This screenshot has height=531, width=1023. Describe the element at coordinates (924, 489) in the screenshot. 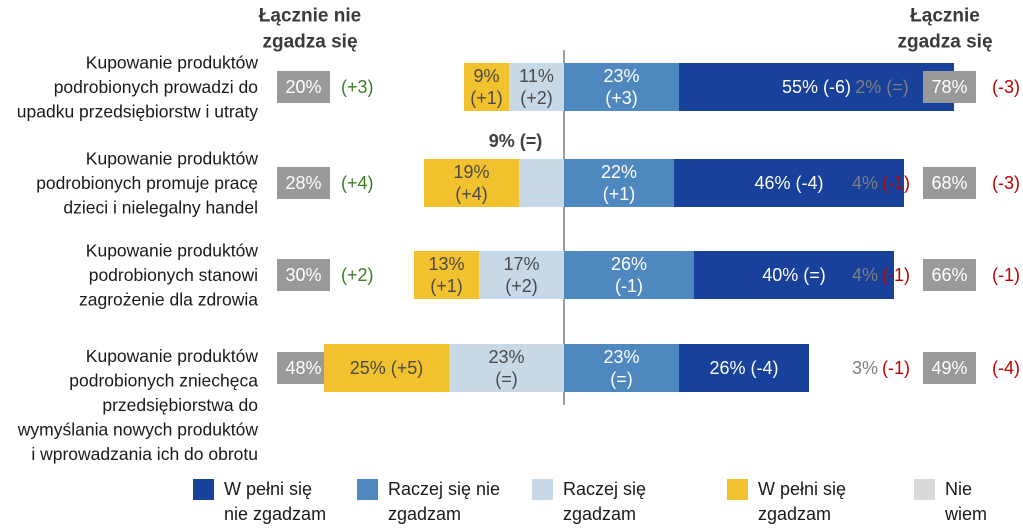

I see `legend-swatch-dont_know` at that location.